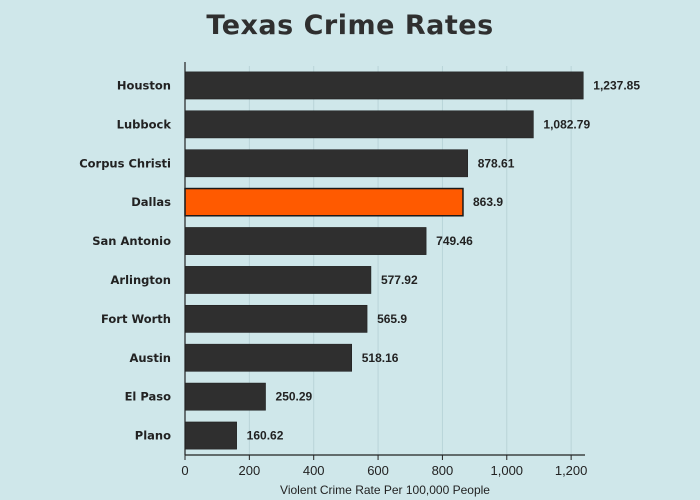  Describe the element at coordinates (380, 358) in the screenshot. I see `value-label: 518.16` at that location.